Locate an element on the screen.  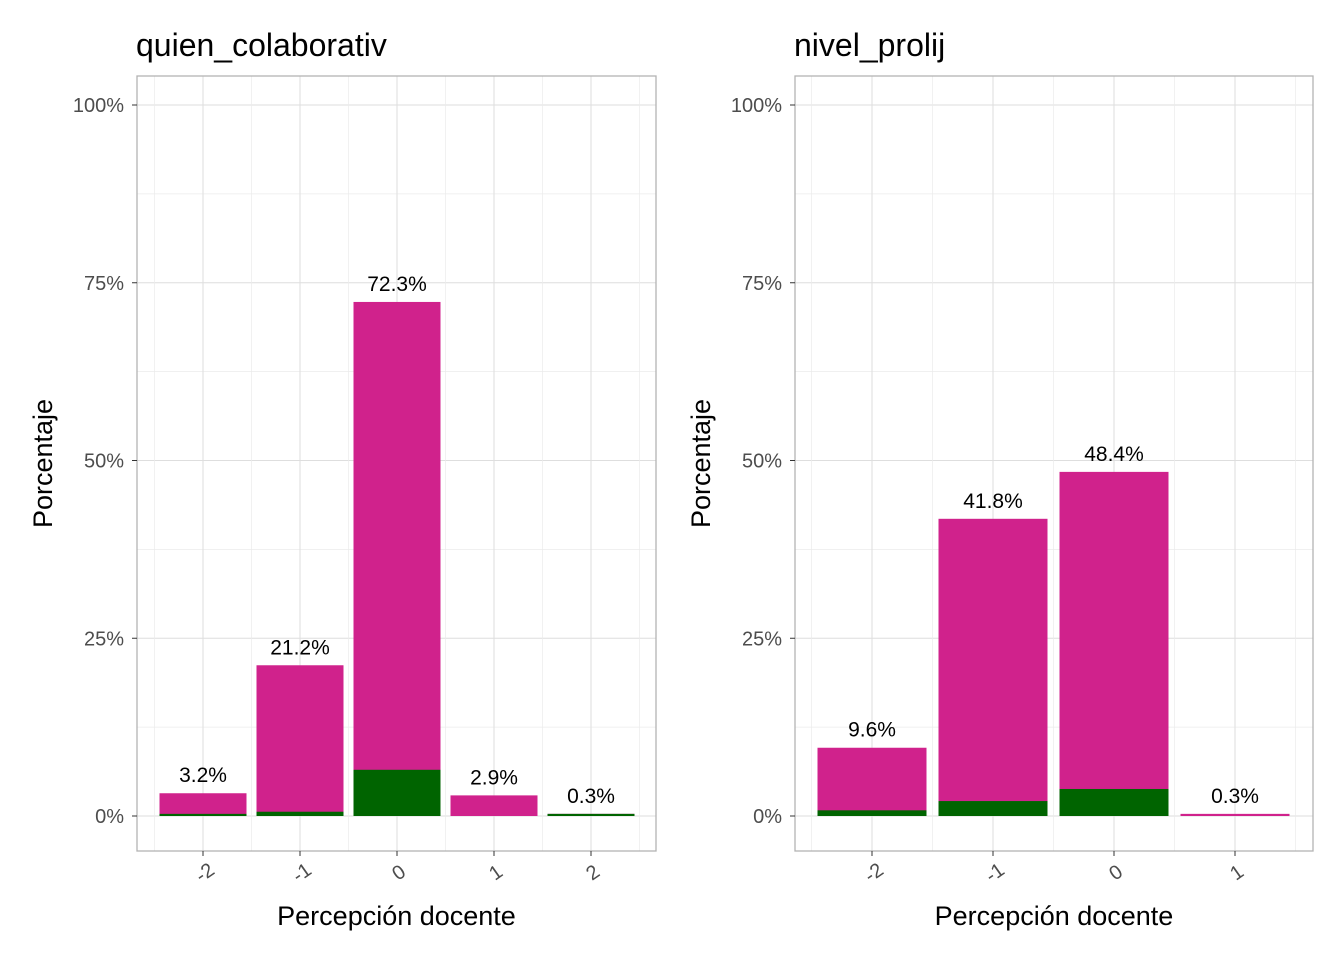
data-label: 3.2% is located at coordinates (203, 775).